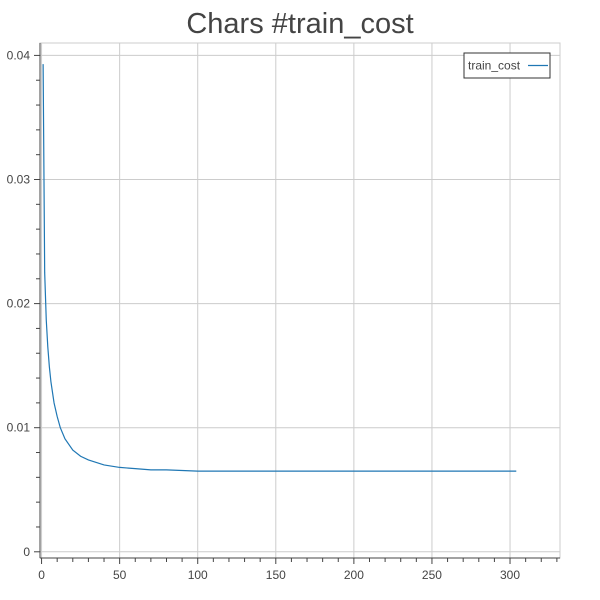 The image size is (600, 600). I want to click on y-tick-label: 0.02, so click(19, 304).